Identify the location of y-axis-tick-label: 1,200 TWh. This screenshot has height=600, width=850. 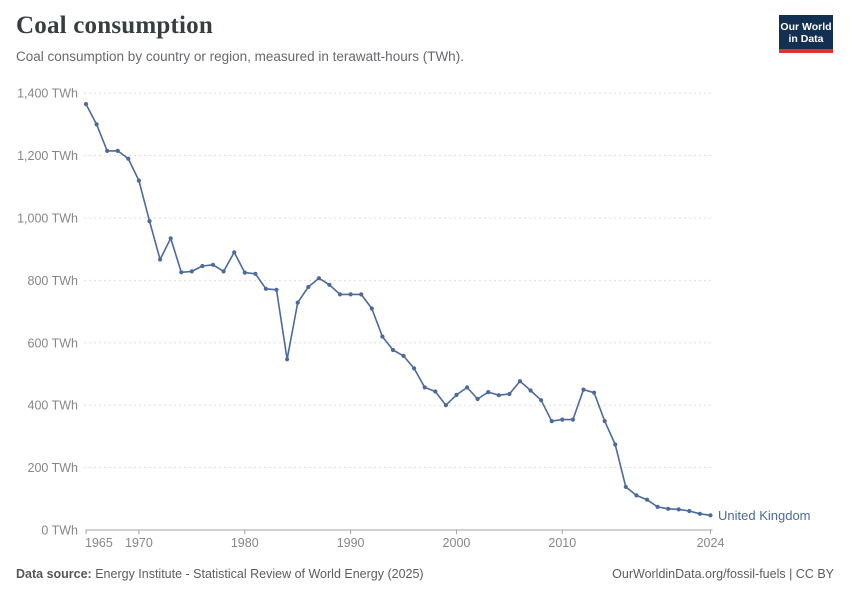
(47, 156).